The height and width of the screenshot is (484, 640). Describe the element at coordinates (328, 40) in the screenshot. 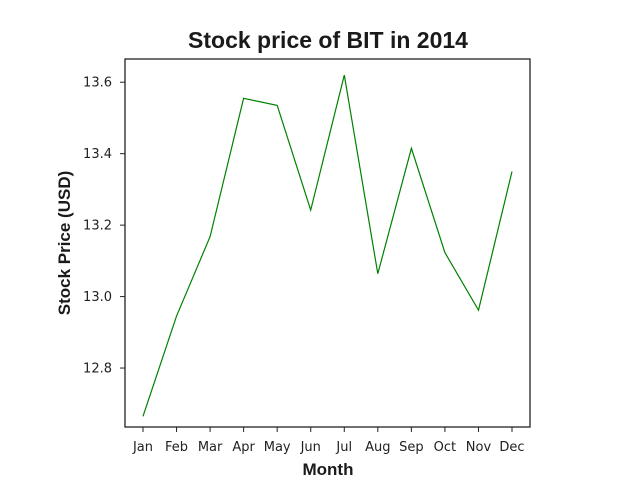

I see `chart-title: Stock price of BIT in 2014` at that location.